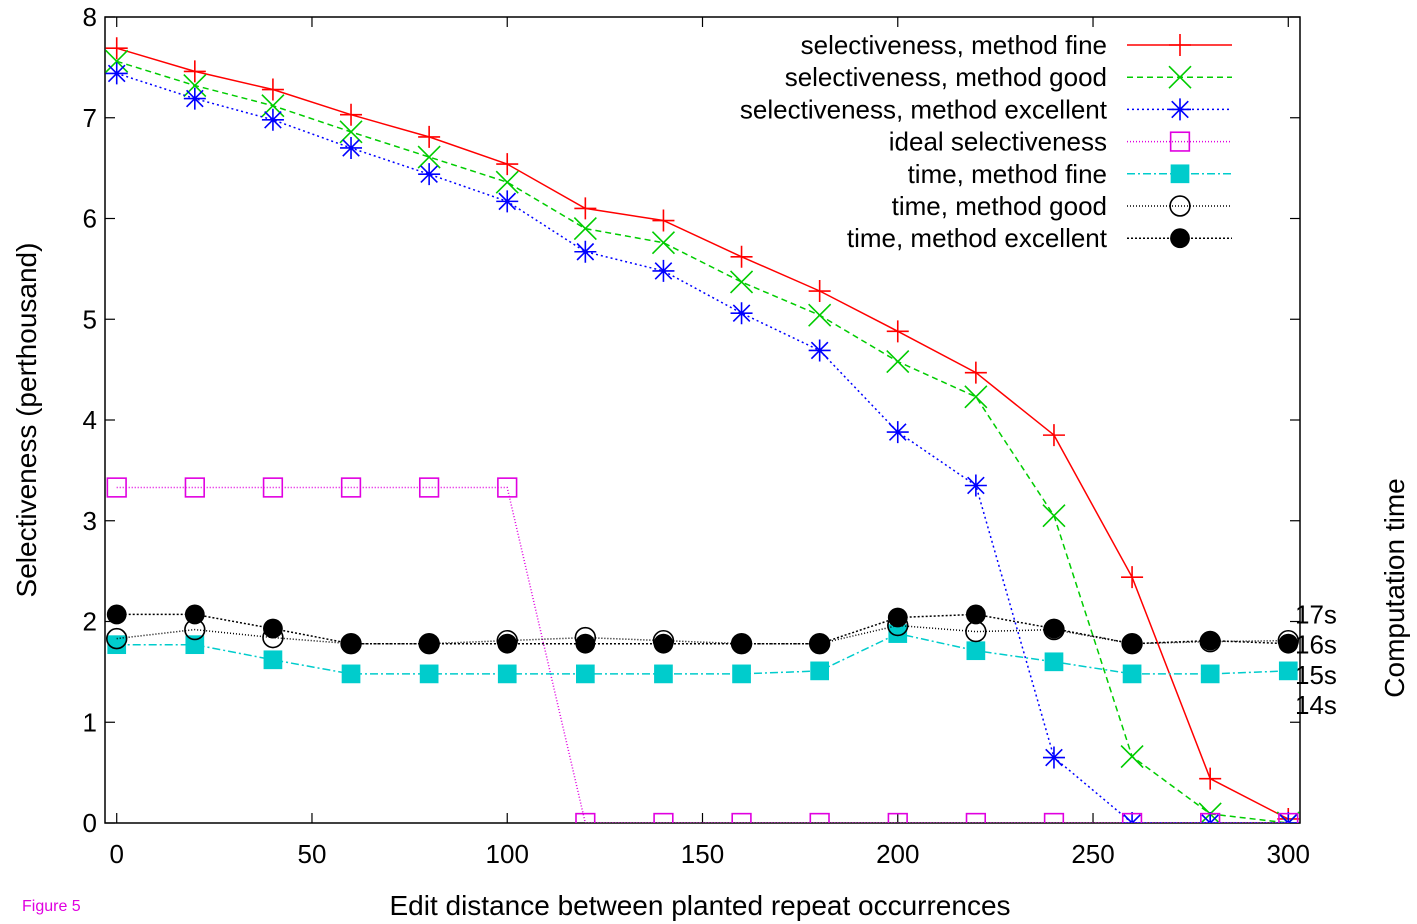 The height and width of the screenshot is (924, 1417). I want to click on legend-label: time, method good, so click(999, 206).